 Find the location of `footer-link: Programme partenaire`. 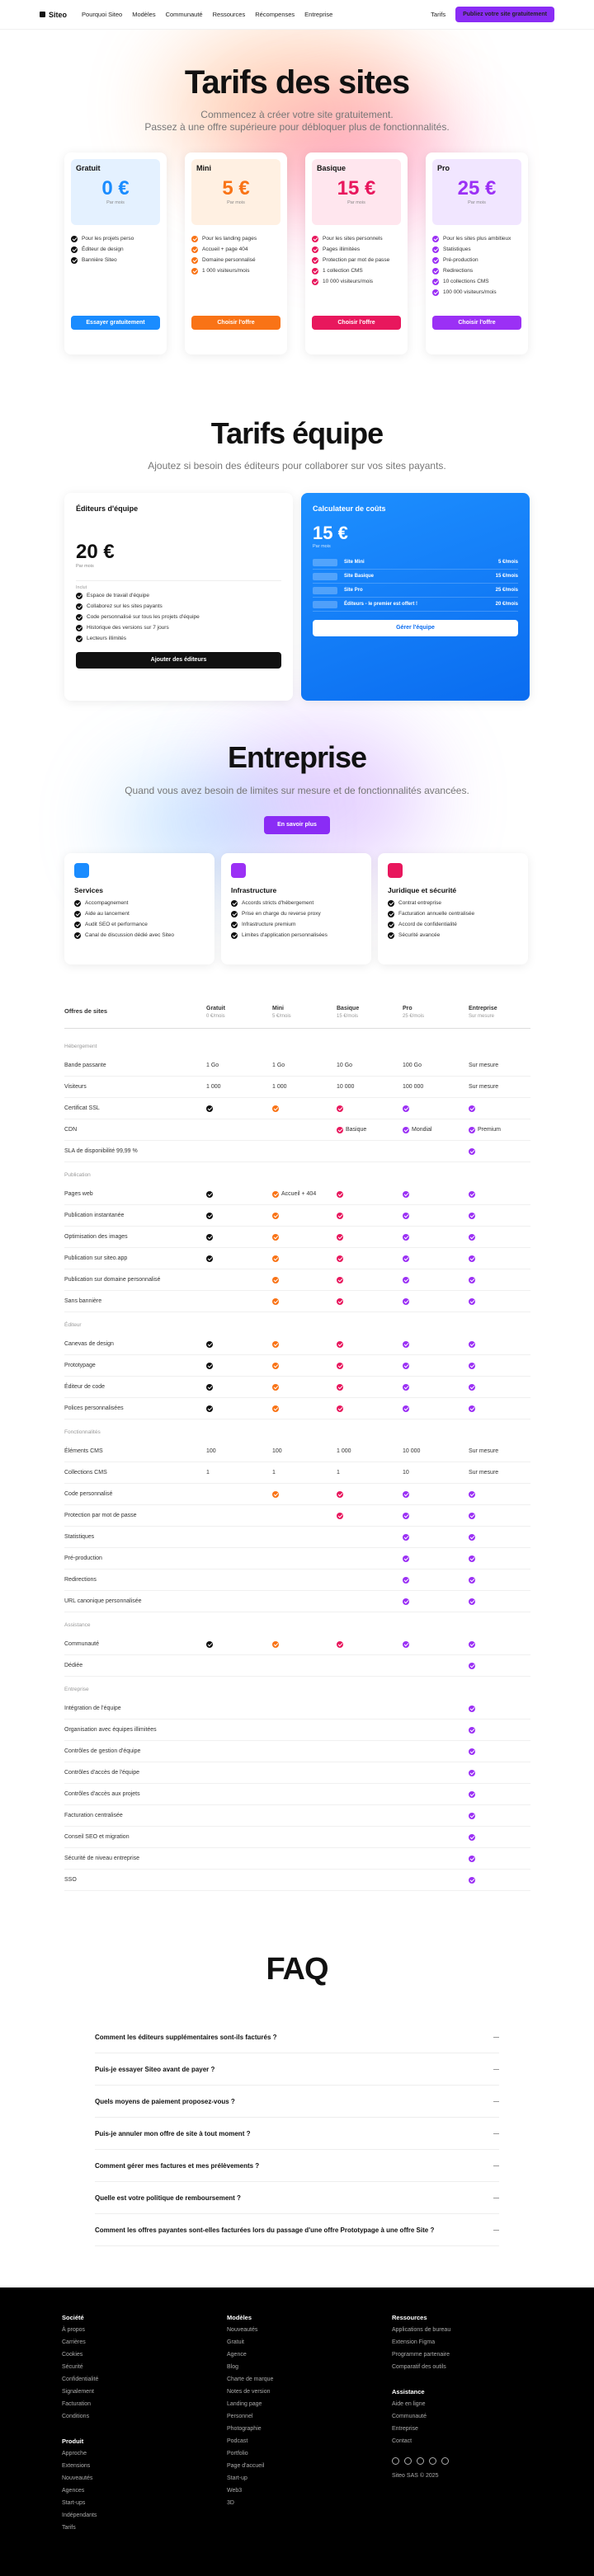

footer-link: Programme partenaire is located at coordinates (421, 2355).